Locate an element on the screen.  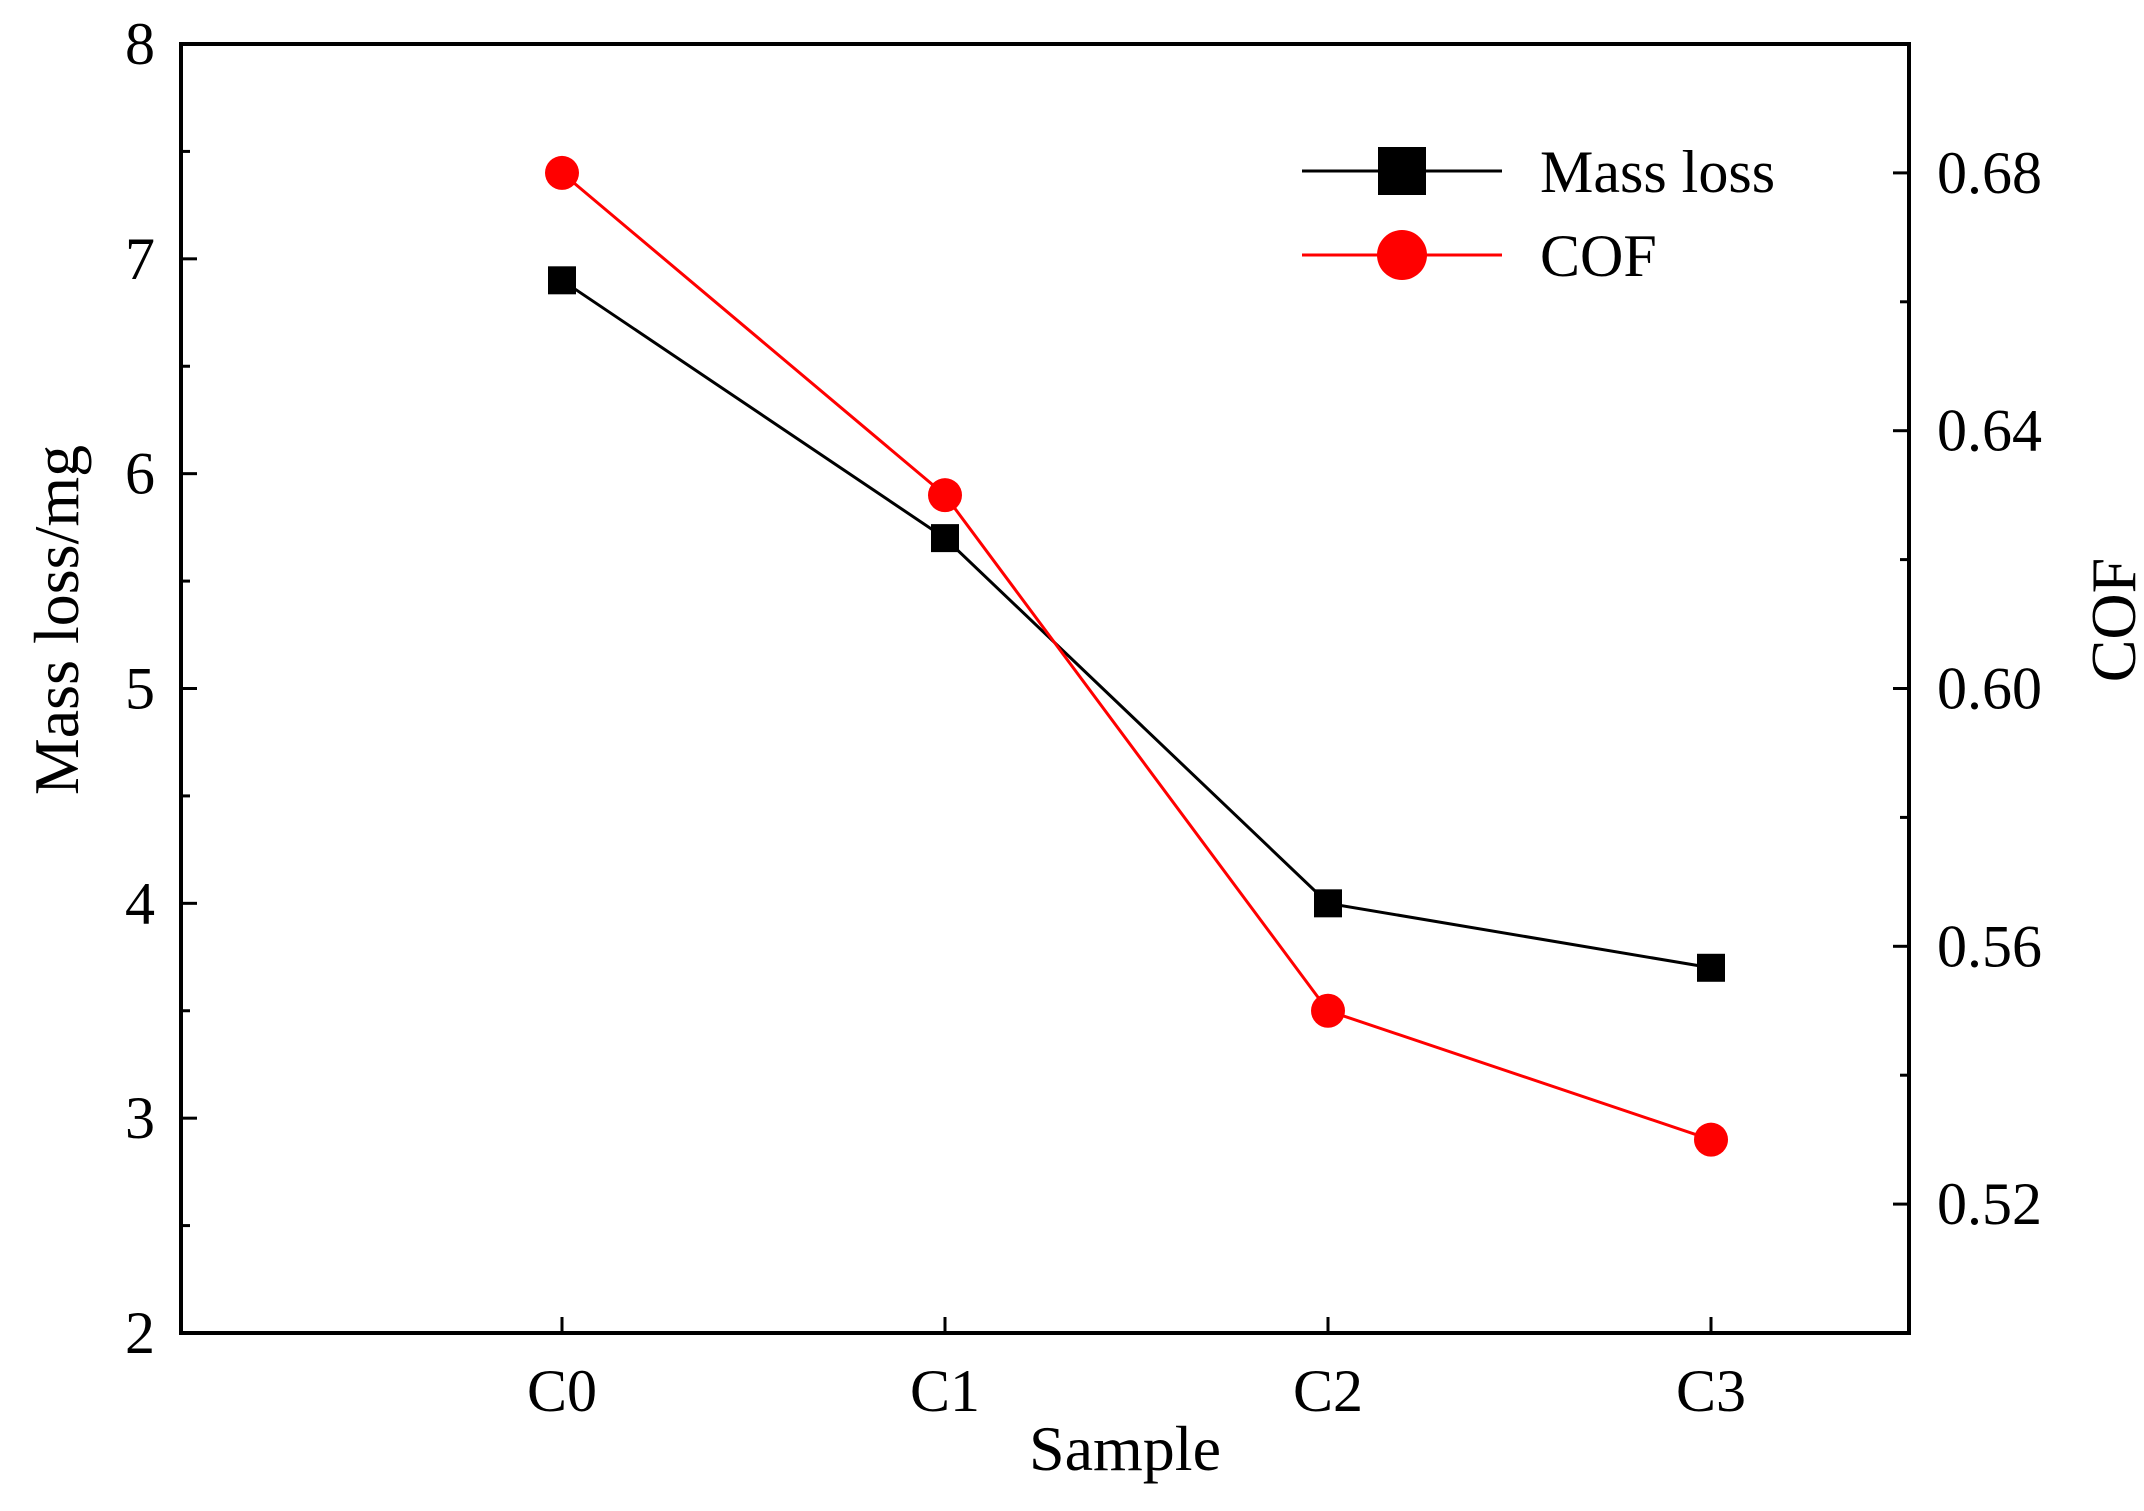
y-left-tick-label-3: 3 is located at coordinates (140, 1118).